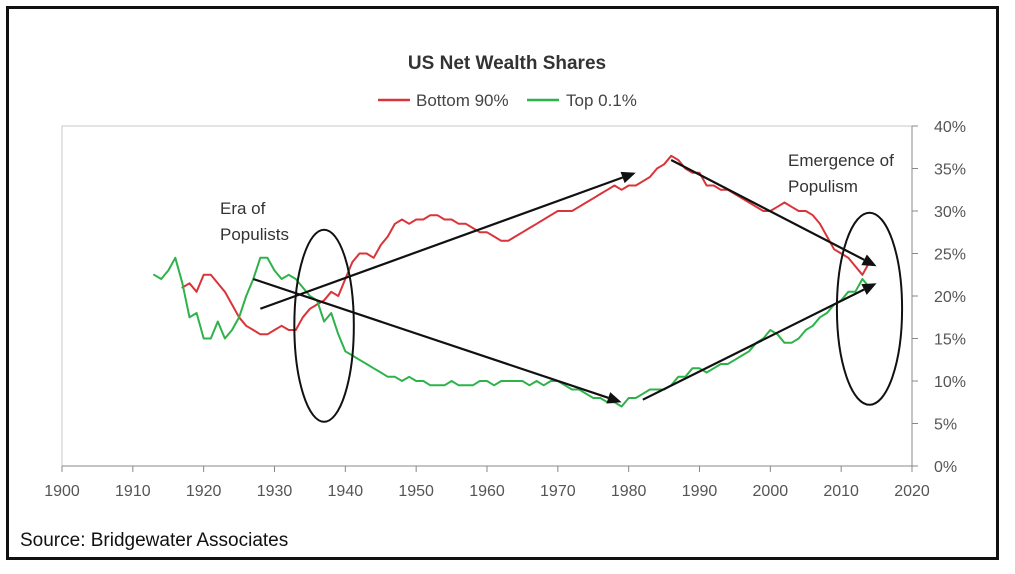  I want to click on annotation-era-line2: Populists, so click(254, 234).